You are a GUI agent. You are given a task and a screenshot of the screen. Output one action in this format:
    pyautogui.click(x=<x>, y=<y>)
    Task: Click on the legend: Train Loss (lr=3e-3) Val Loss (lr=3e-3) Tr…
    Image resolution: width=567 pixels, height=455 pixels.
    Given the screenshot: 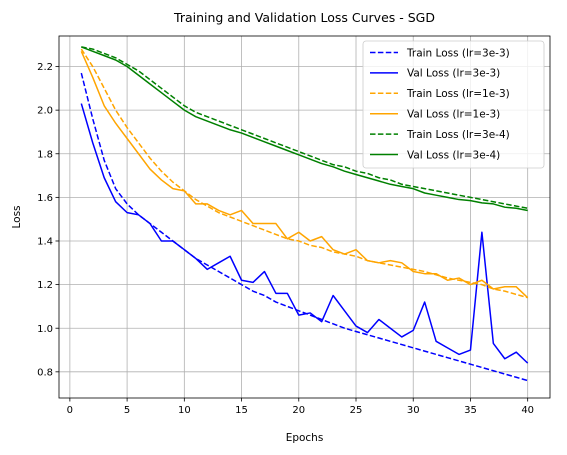 What is the action you would take?
    pyautogui.click(x=453, y=104)
    